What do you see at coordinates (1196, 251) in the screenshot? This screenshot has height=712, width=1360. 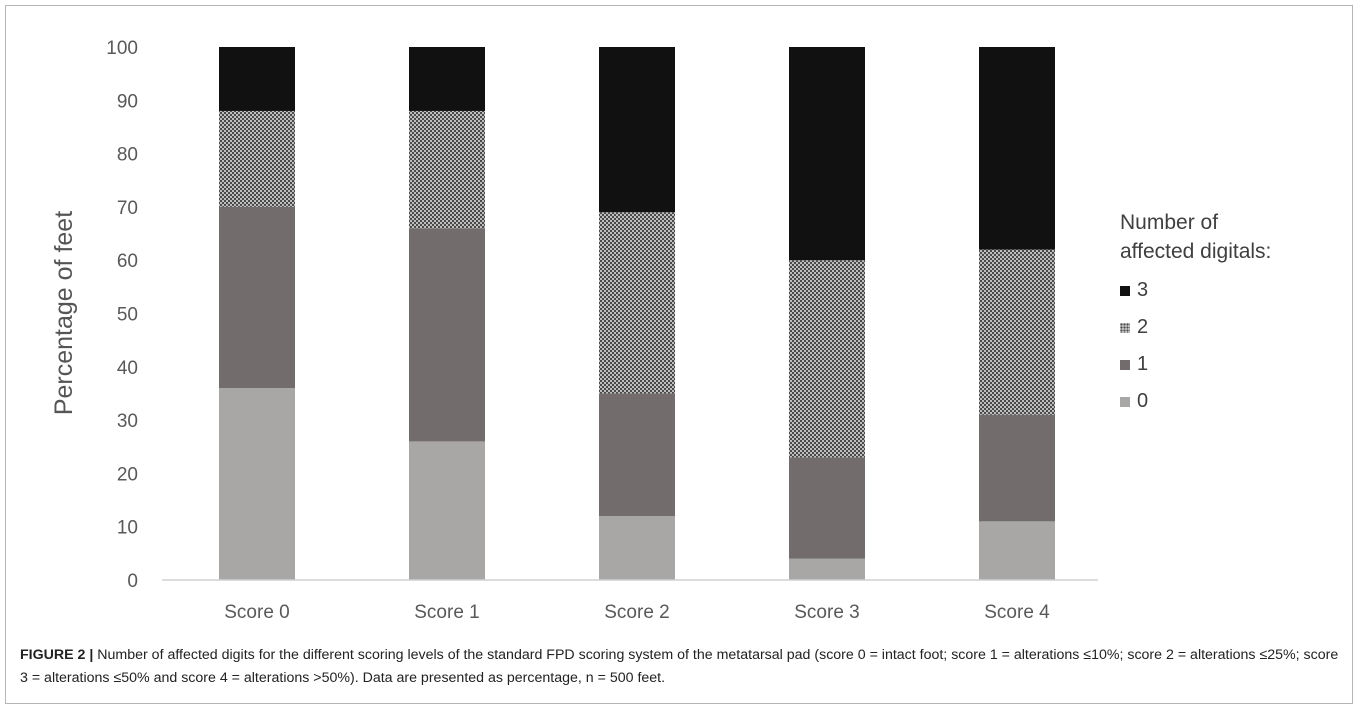 I see `legend-title-line-2: affected digitals:` at bounding box center [1196, 251].